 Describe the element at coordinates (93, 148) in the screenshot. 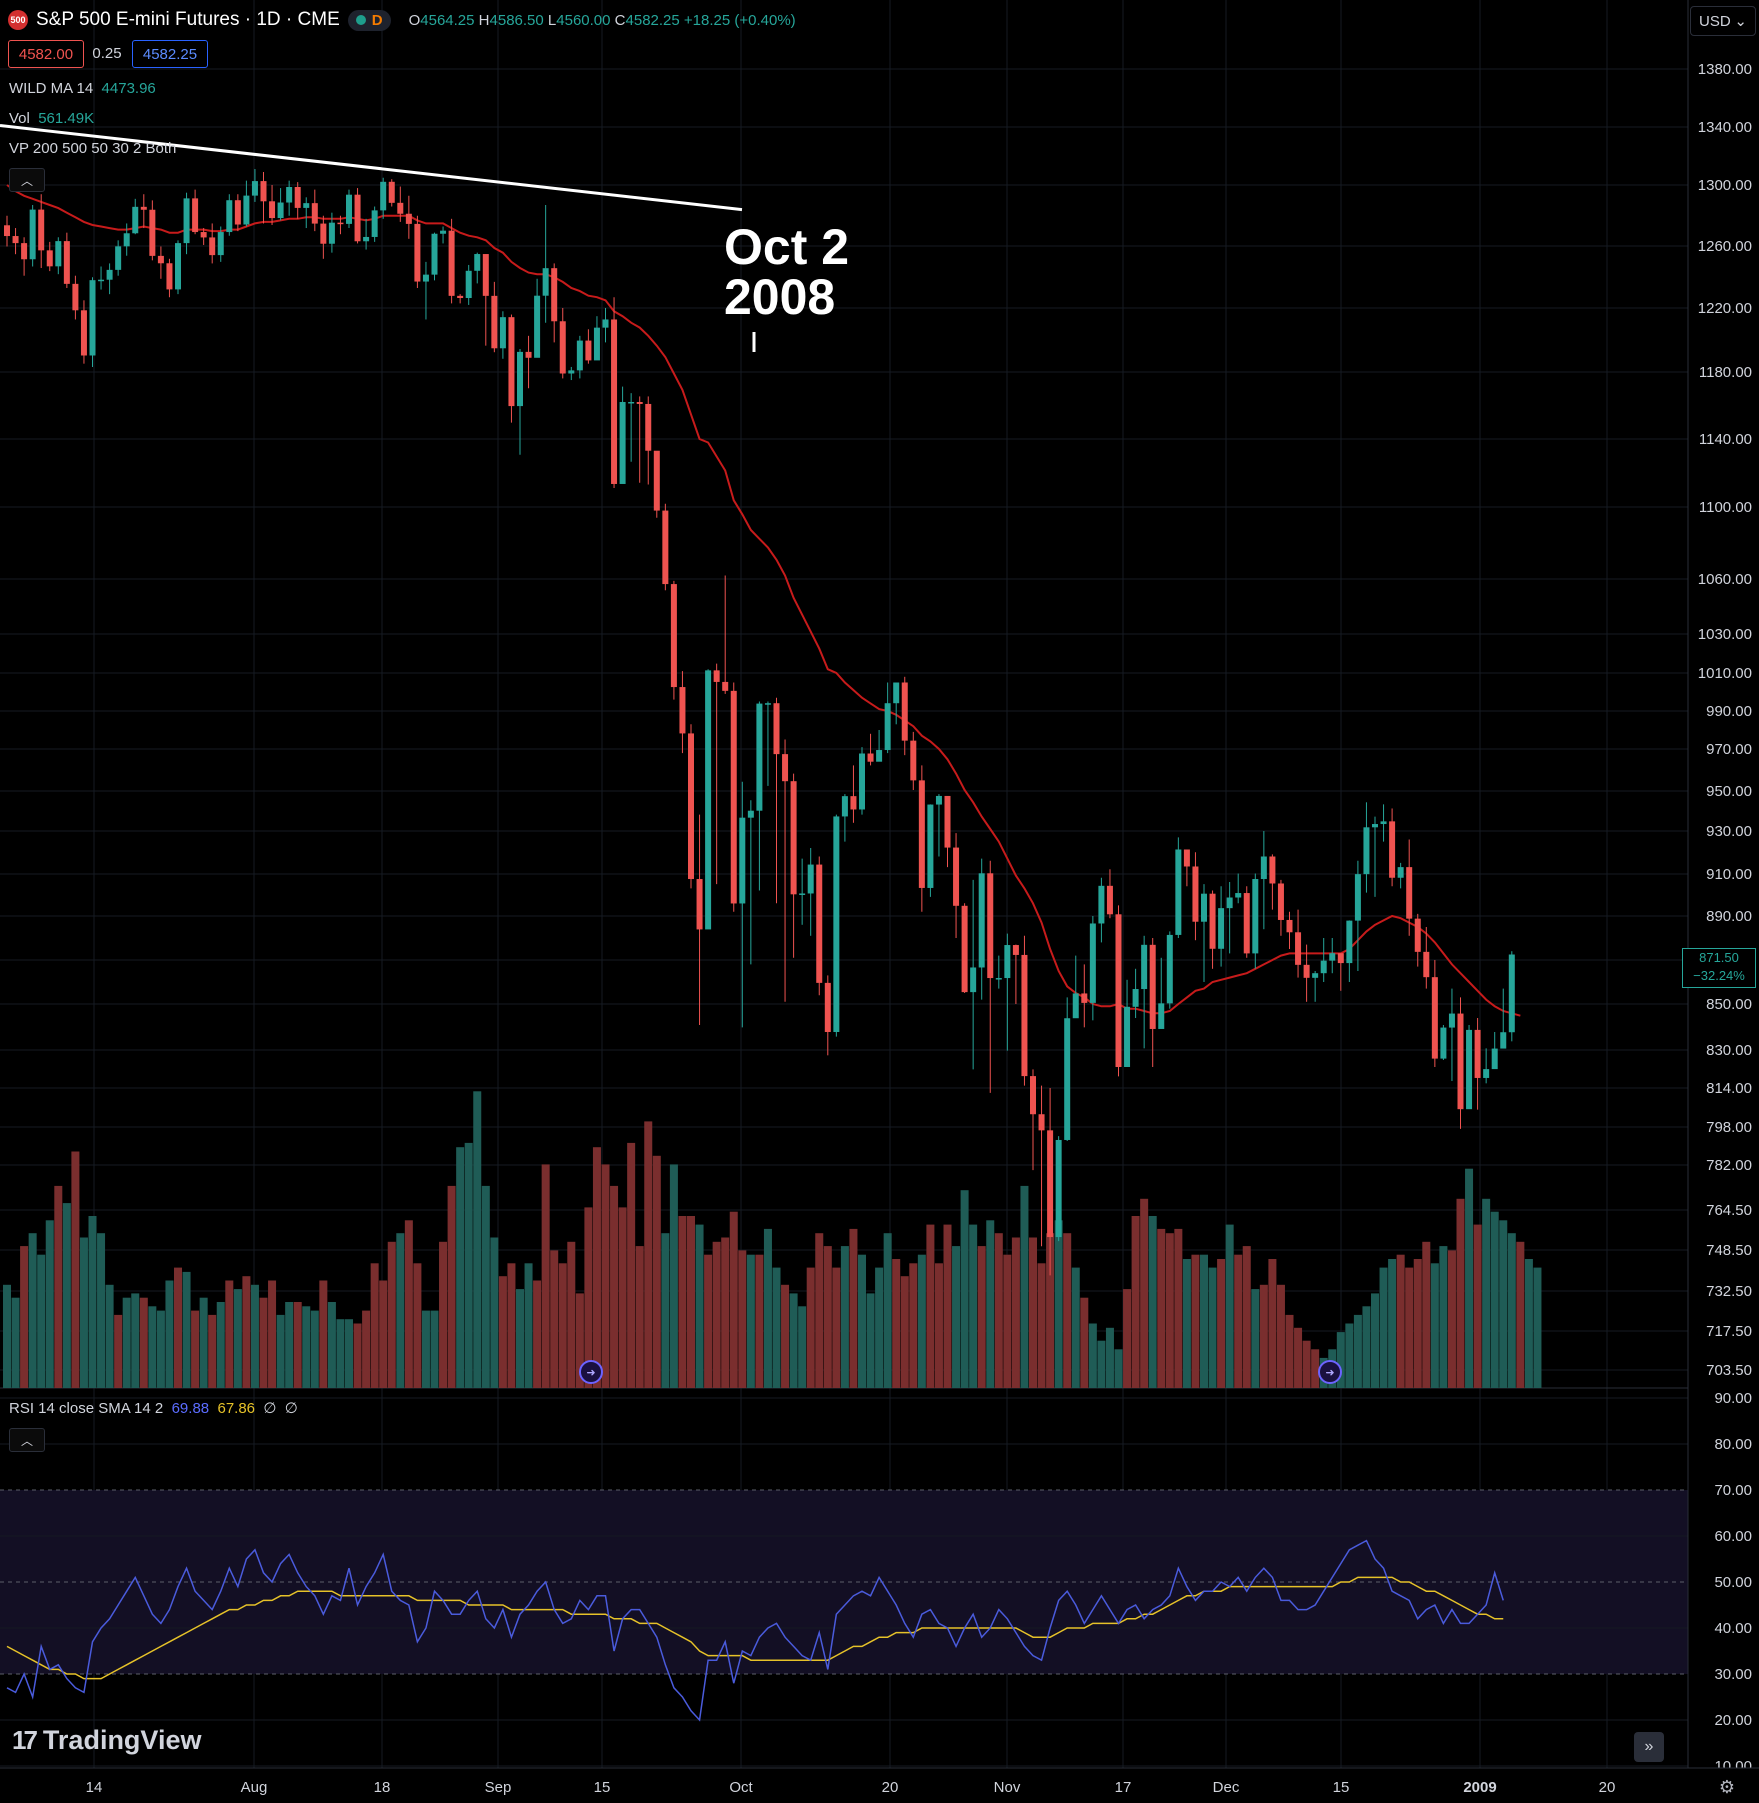

I see `volume-profile-legend: VP 200 500 50 30 2 Both` at that location.